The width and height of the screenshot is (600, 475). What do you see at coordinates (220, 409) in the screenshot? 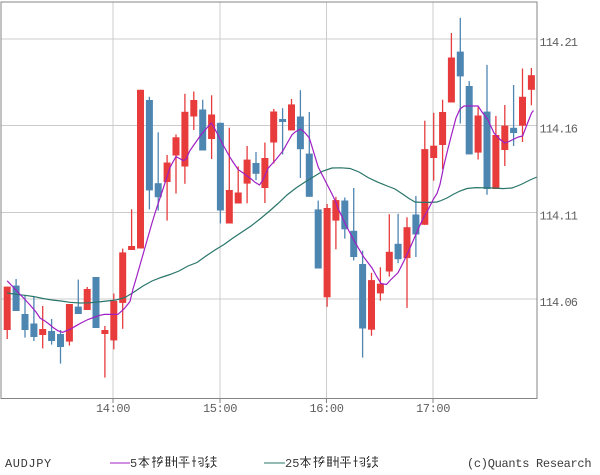
I see `svg-text: 15:00` at bounding box center [220, 409].